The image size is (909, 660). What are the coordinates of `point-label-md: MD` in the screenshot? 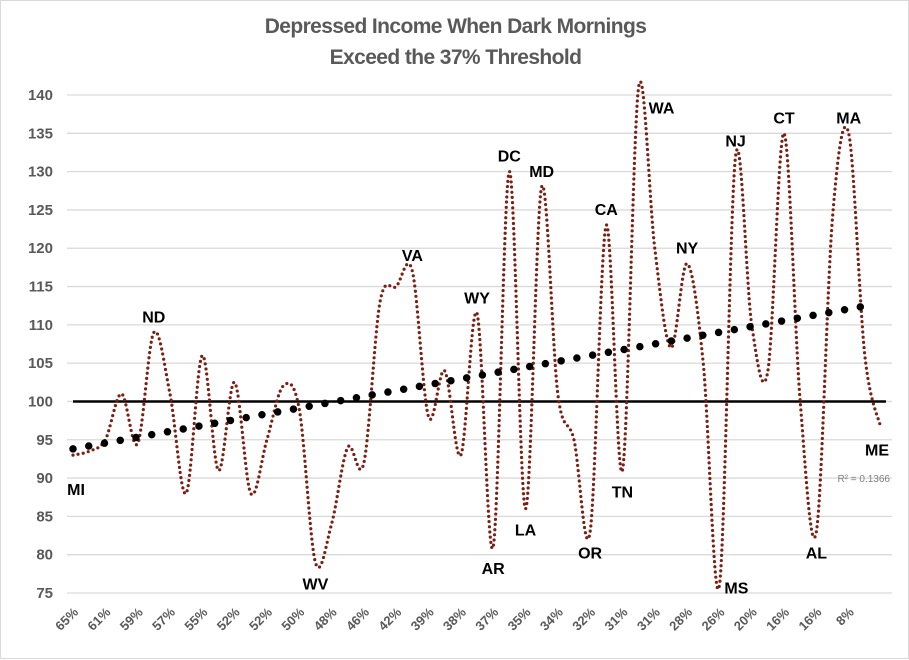 It's located at (541, 172).